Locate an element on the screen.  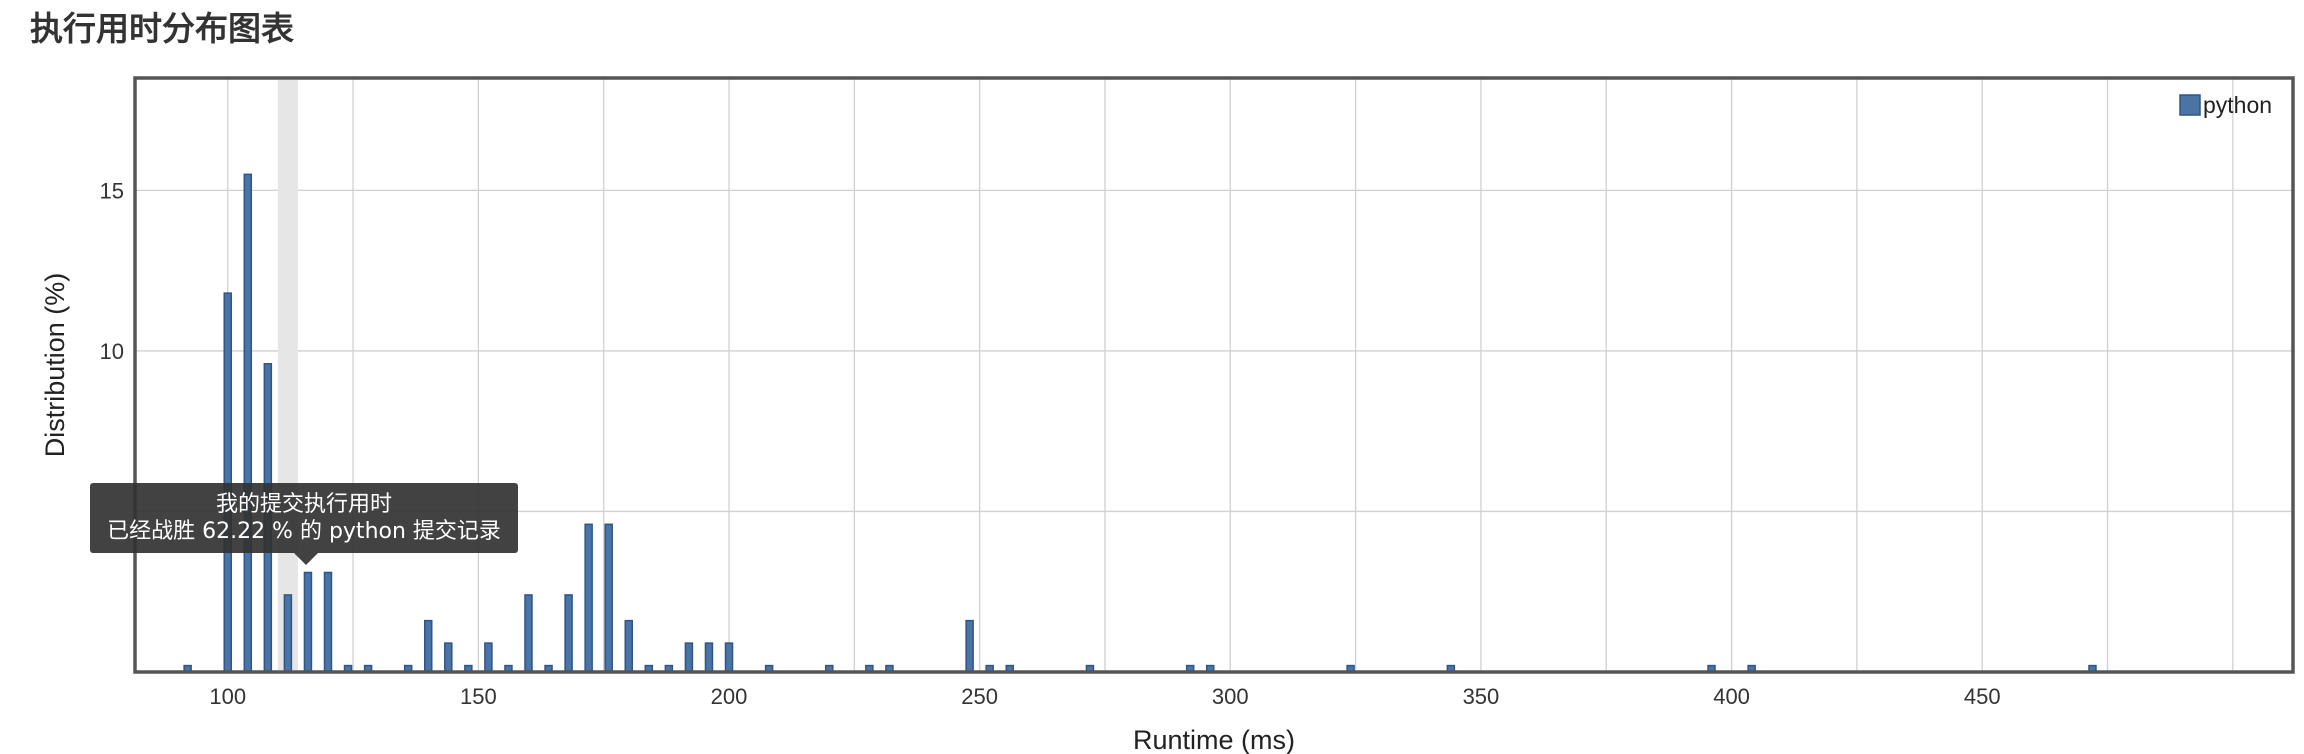
submission-tooltip: 我的提交执行用时 已经战胜 62.22 % 的 python 提交记录 is located at coordinates (304, 524).